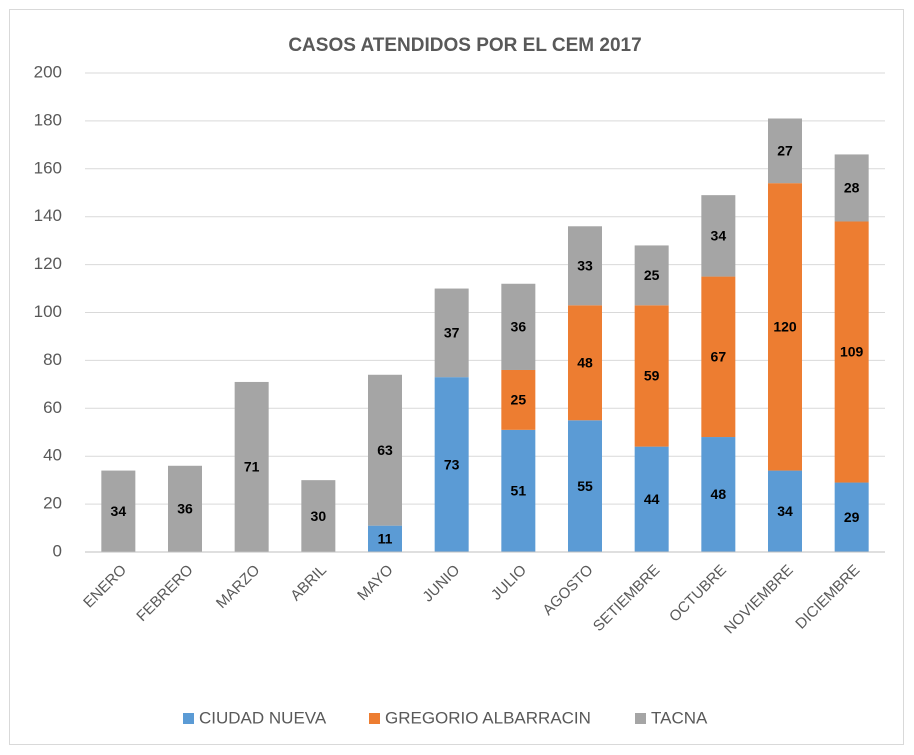  I want to click on y-tick-label: 0, so click(57, 550).